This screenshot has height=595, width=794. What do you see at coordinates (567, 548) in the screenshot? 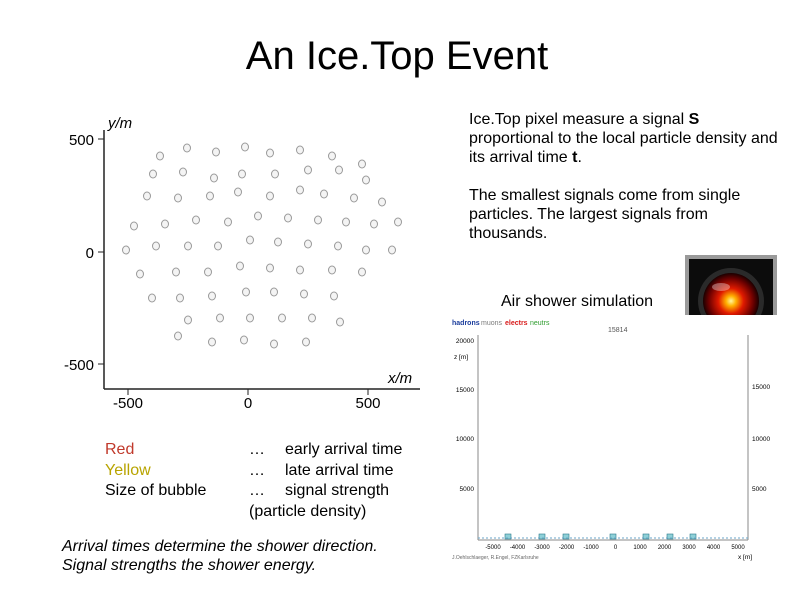
I see `sim-x-tick-label: -2000` at bounding box center [567, 548].